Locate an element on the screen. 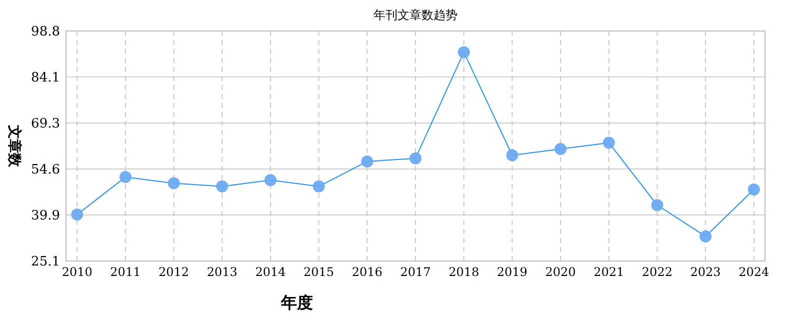  y-tick-label: 98.8 is located at coordinates (45, 32).